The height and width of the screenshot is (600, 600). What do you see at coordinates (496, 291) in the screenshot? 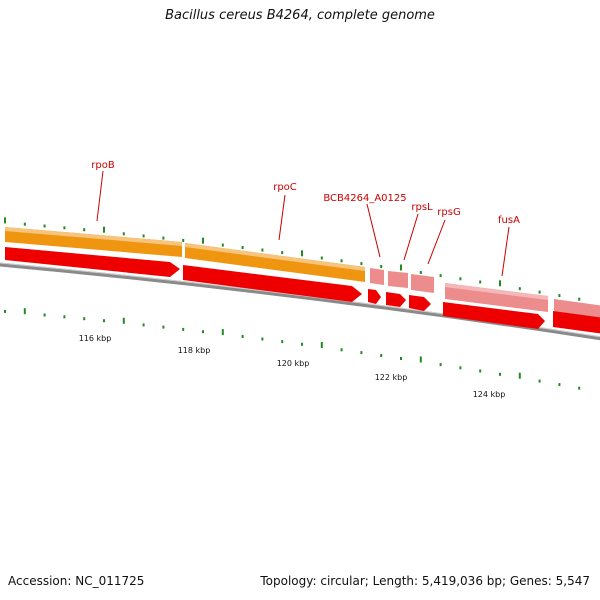
I see `gene-block-fusA-shade` at bounding box center [496, 291].